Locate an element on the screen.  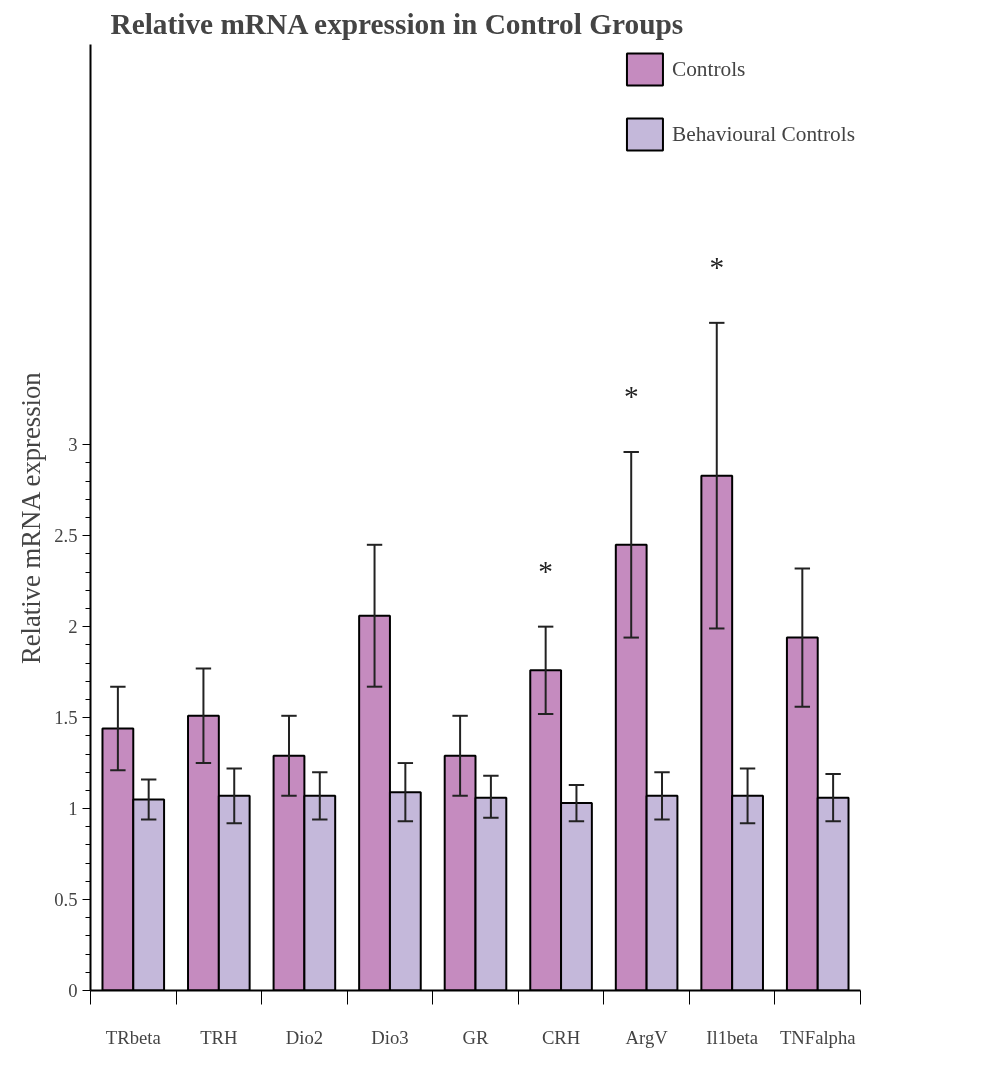
x-tick-label: CRH is located at coordinates (561, 1037).